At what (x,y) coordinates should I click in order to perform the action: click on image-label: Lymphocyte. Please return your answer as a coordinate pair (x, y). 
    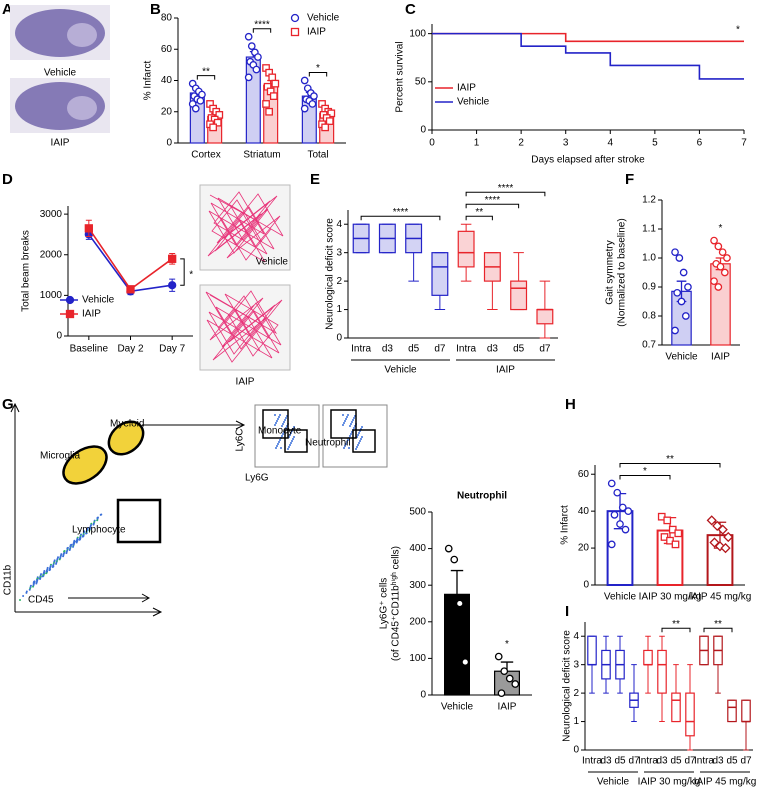
    Looking at the image, I should click on (99, 530).